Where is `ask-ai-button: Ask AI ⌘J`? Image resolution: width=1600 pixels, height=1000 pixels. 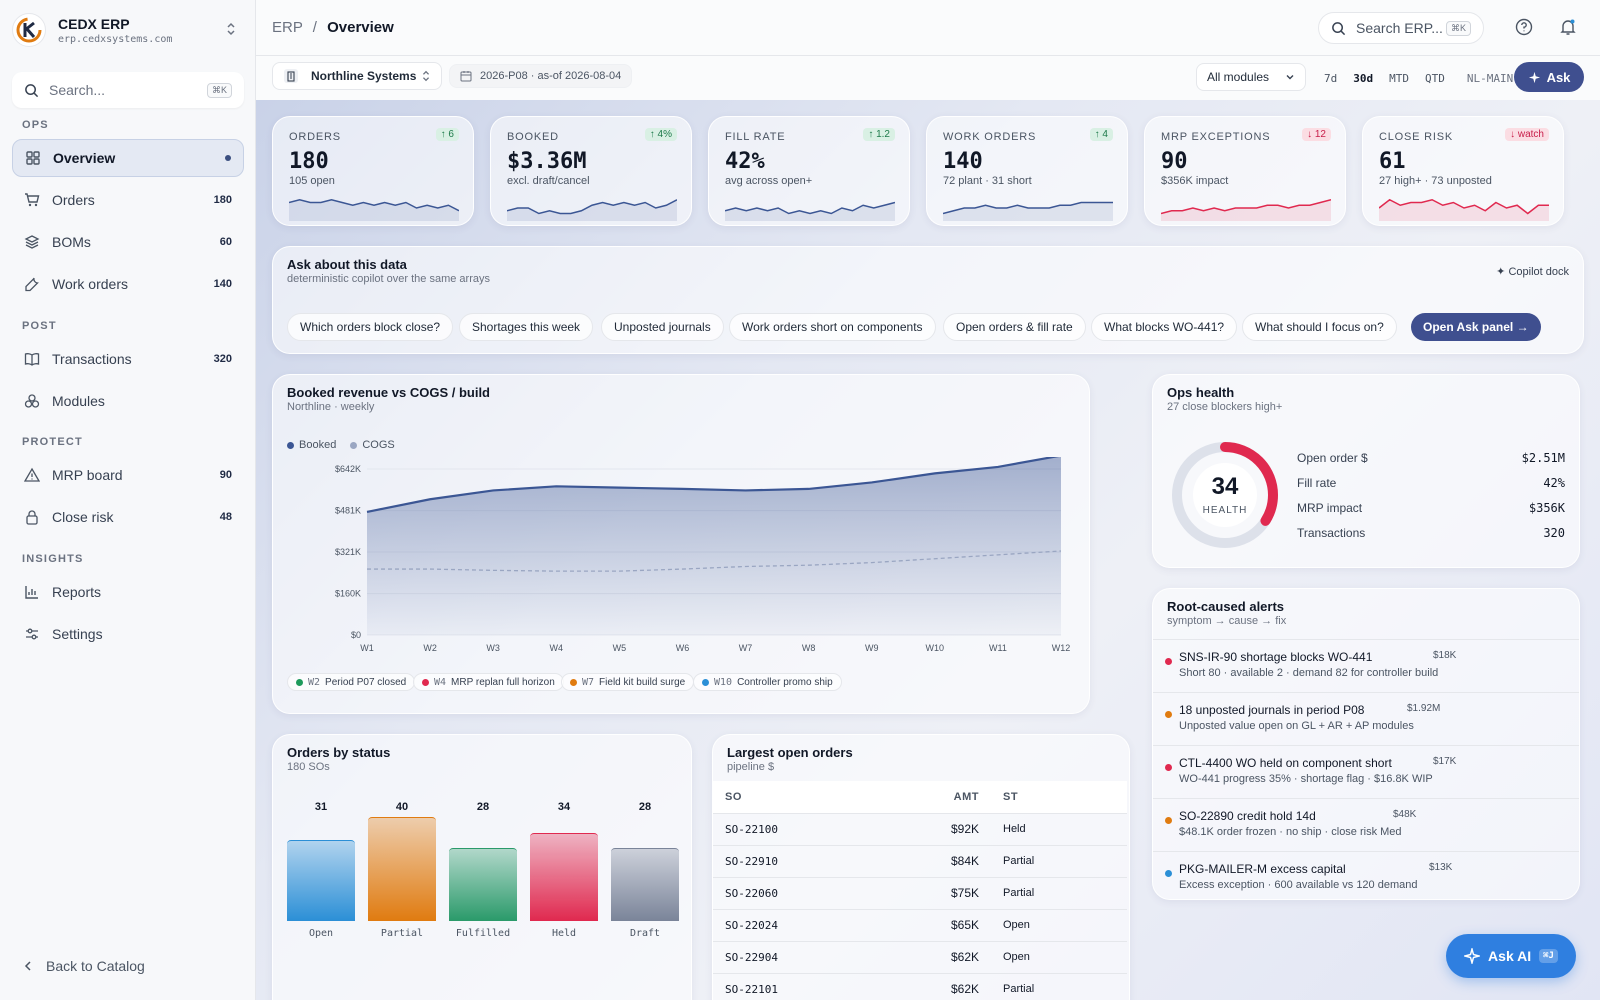 ask-ai-button: Ask AI ⌘J is located at coordinates (1511, 956).